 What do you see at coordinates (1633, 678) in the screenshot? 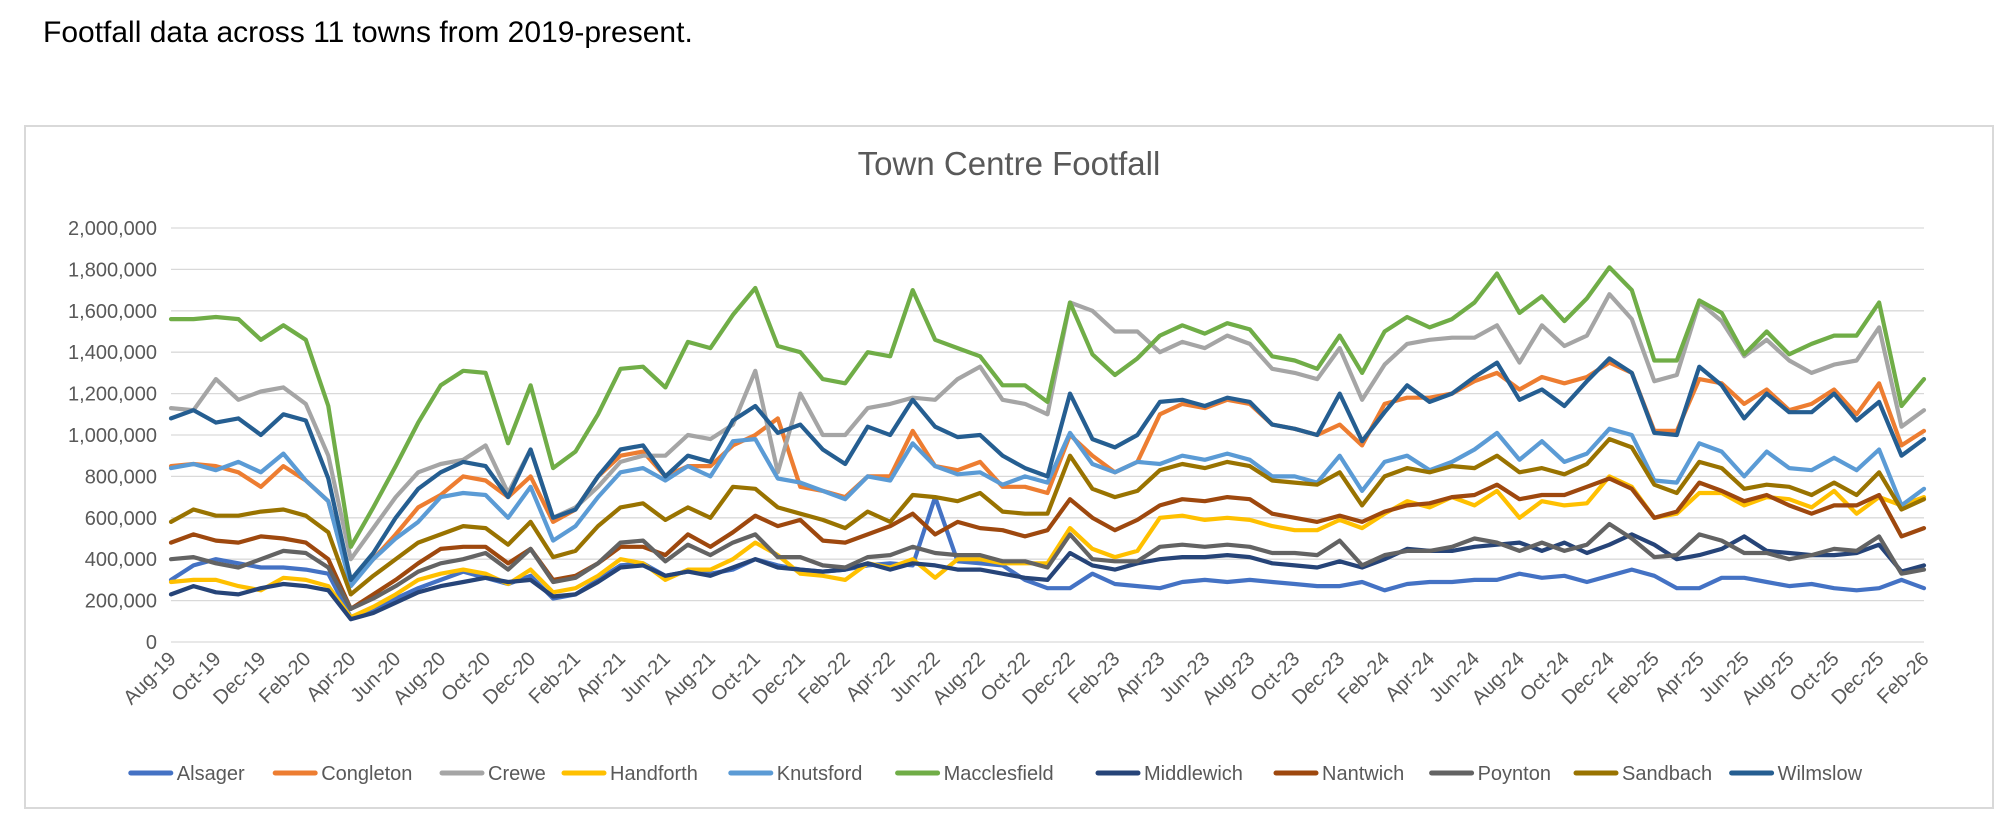
I see `x-tick-label: Feb-25` at bounding box center [1633, 678].